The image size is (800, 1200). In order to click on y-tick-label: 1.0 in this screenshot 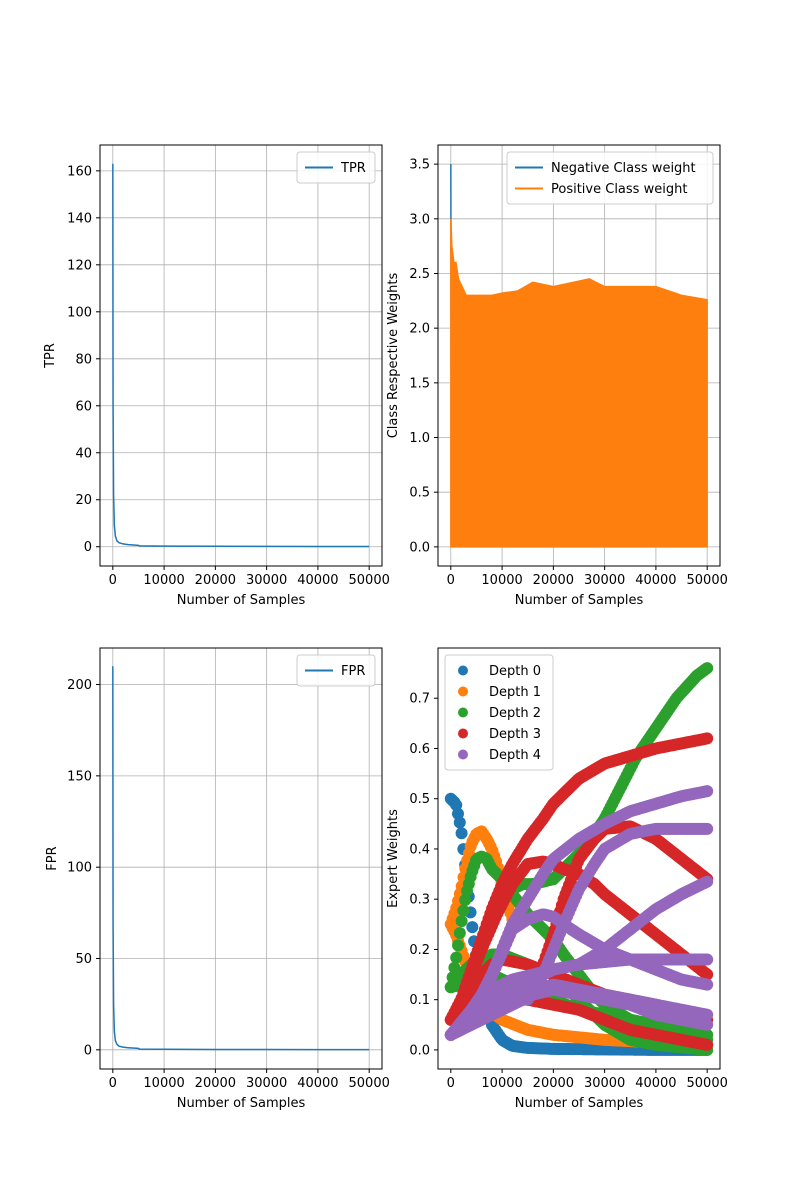, I will do `click(419, 438)`.